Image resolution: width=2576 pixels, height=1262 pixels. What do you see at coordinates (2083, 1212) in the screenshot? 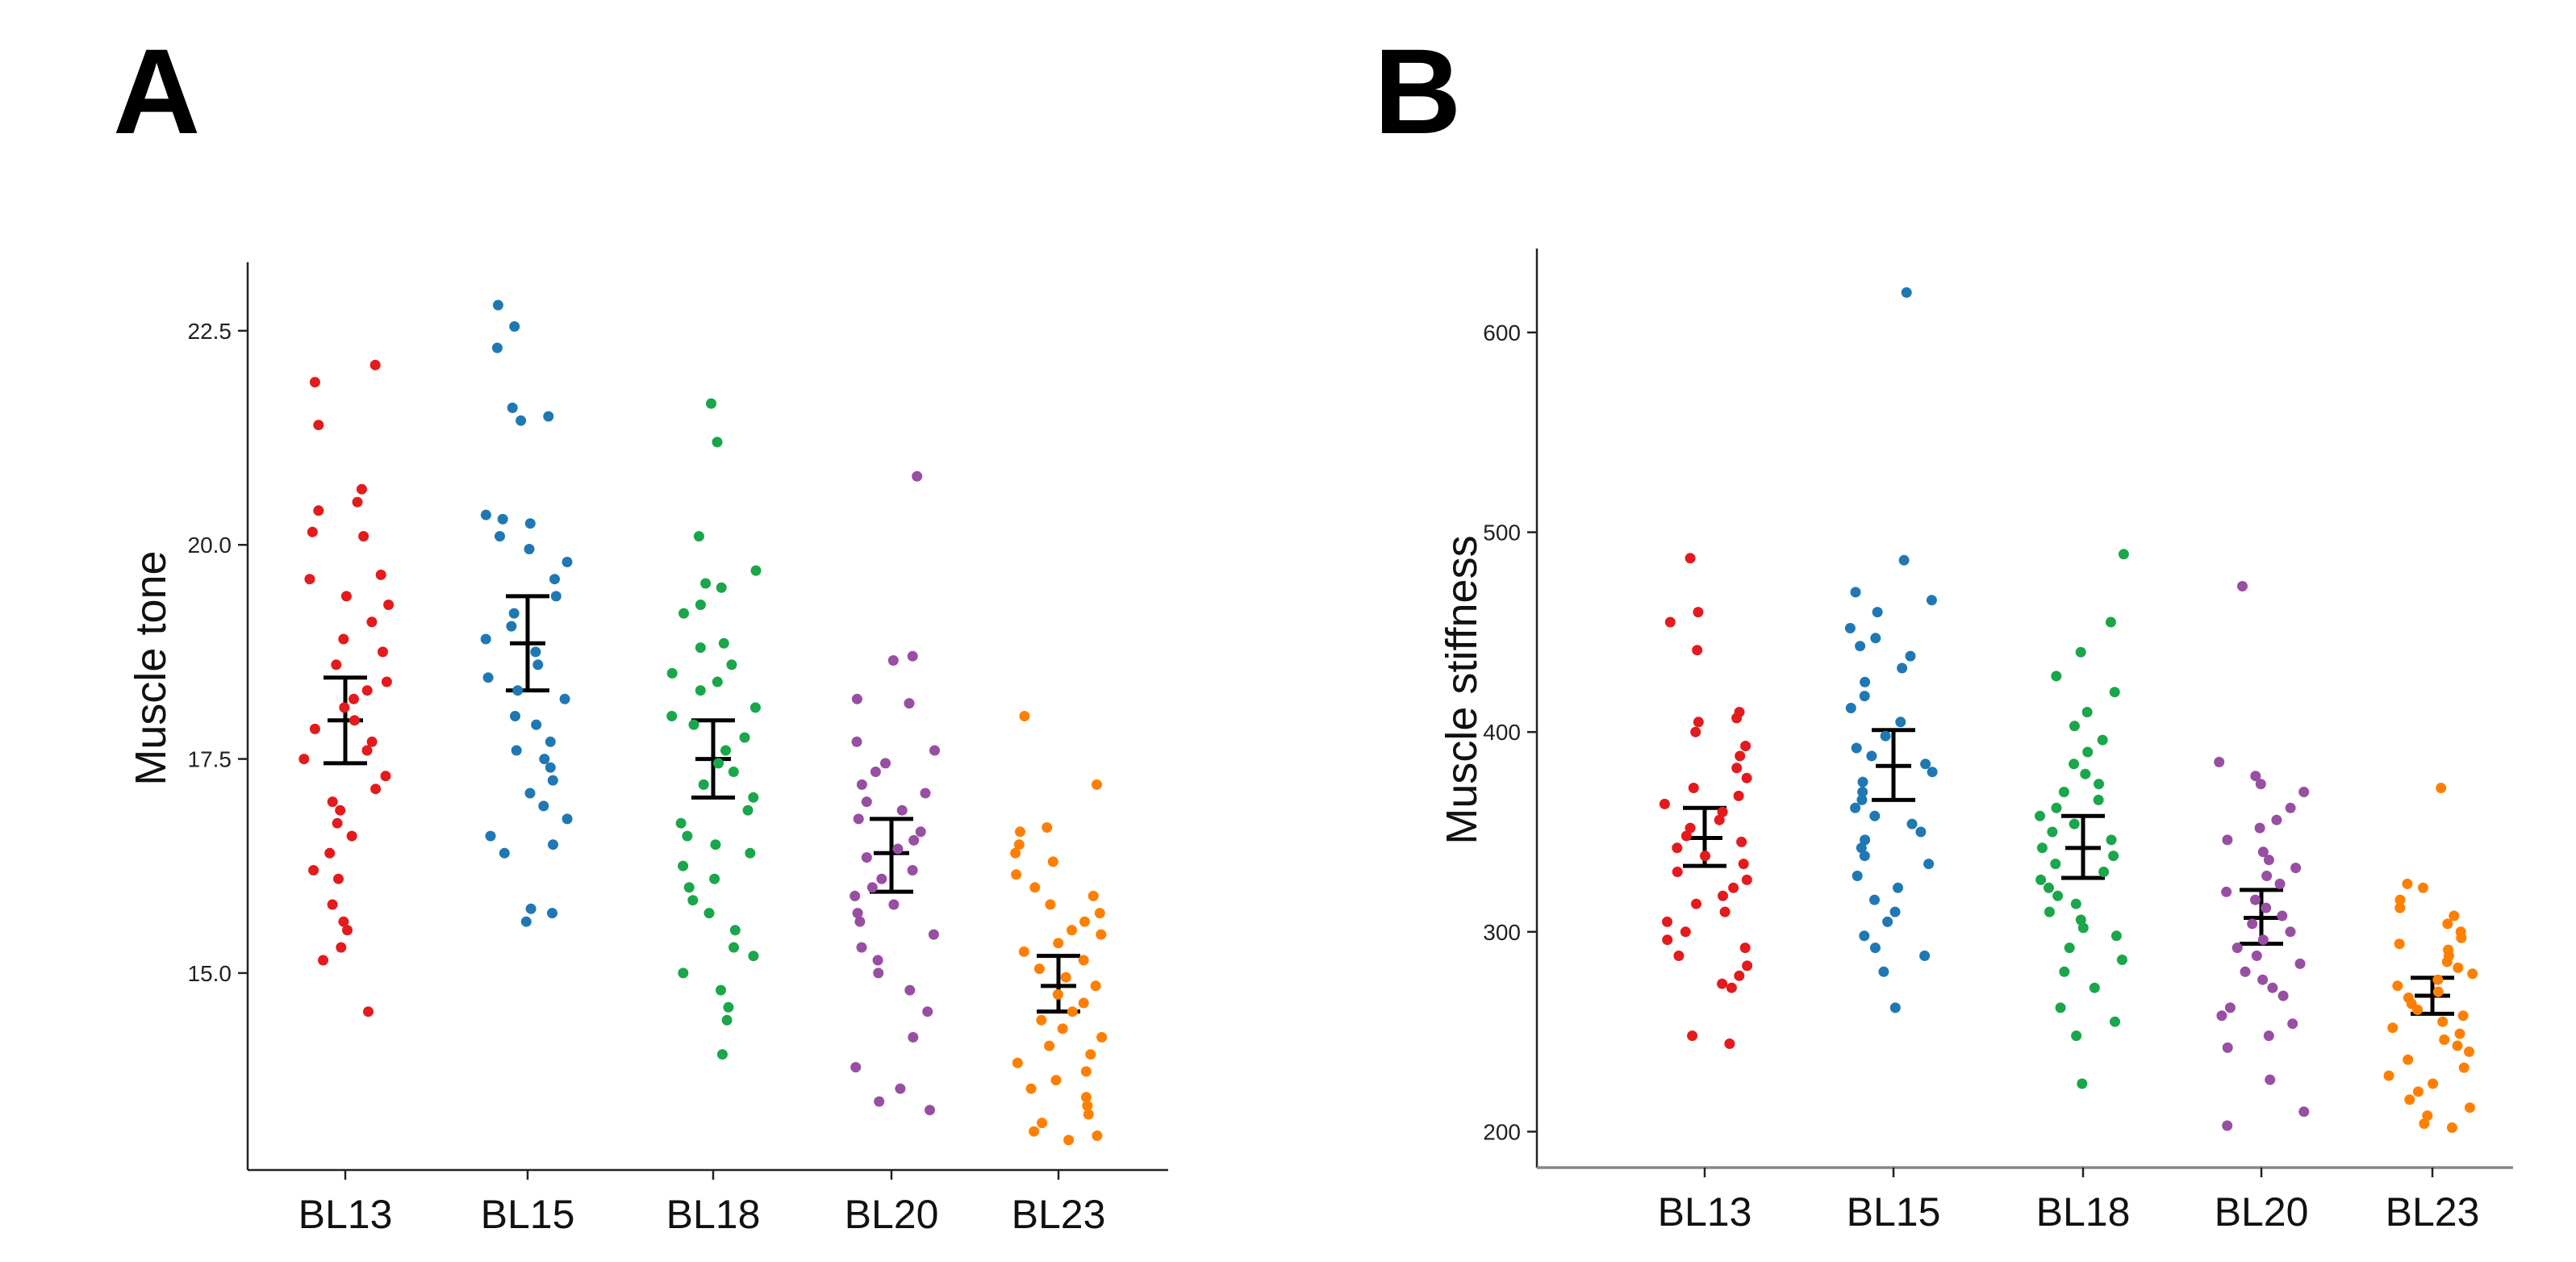
I see `x-tick-label-b: BL18` at bounding box center [2083, 1212].